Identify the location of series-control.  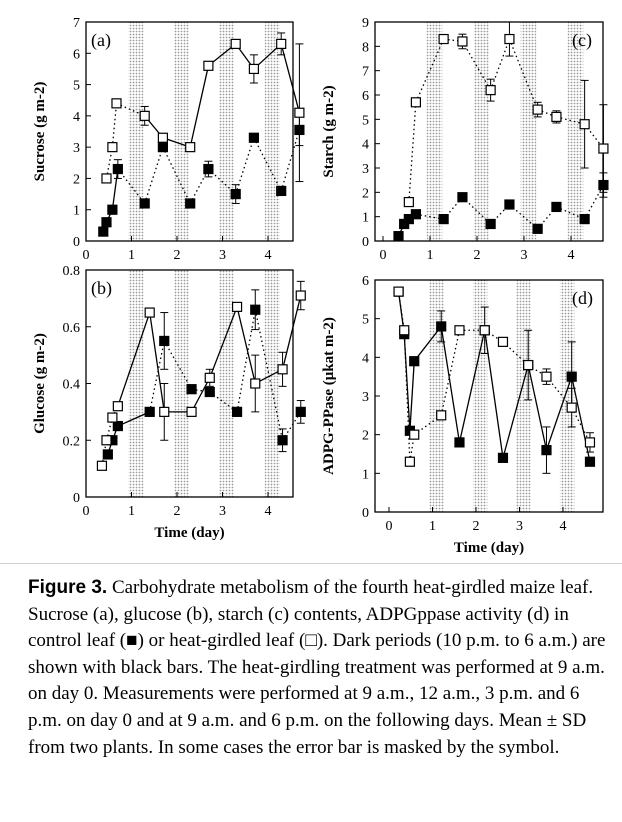
(204, 374).